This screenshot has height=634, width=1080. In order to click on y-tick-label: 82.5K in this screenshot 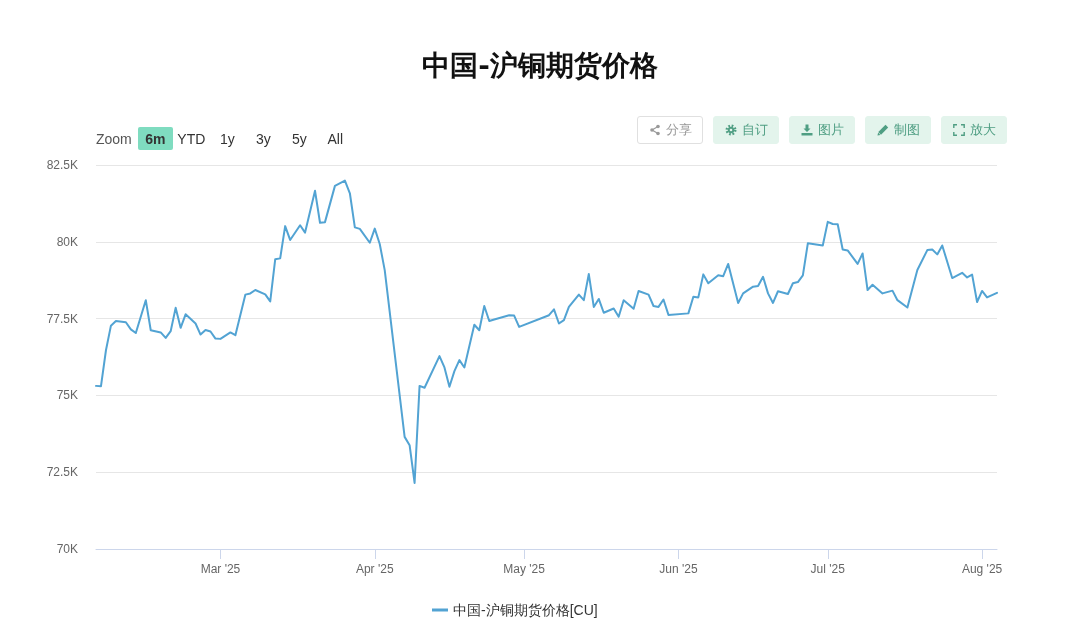, I will do `click(62, 165)`.